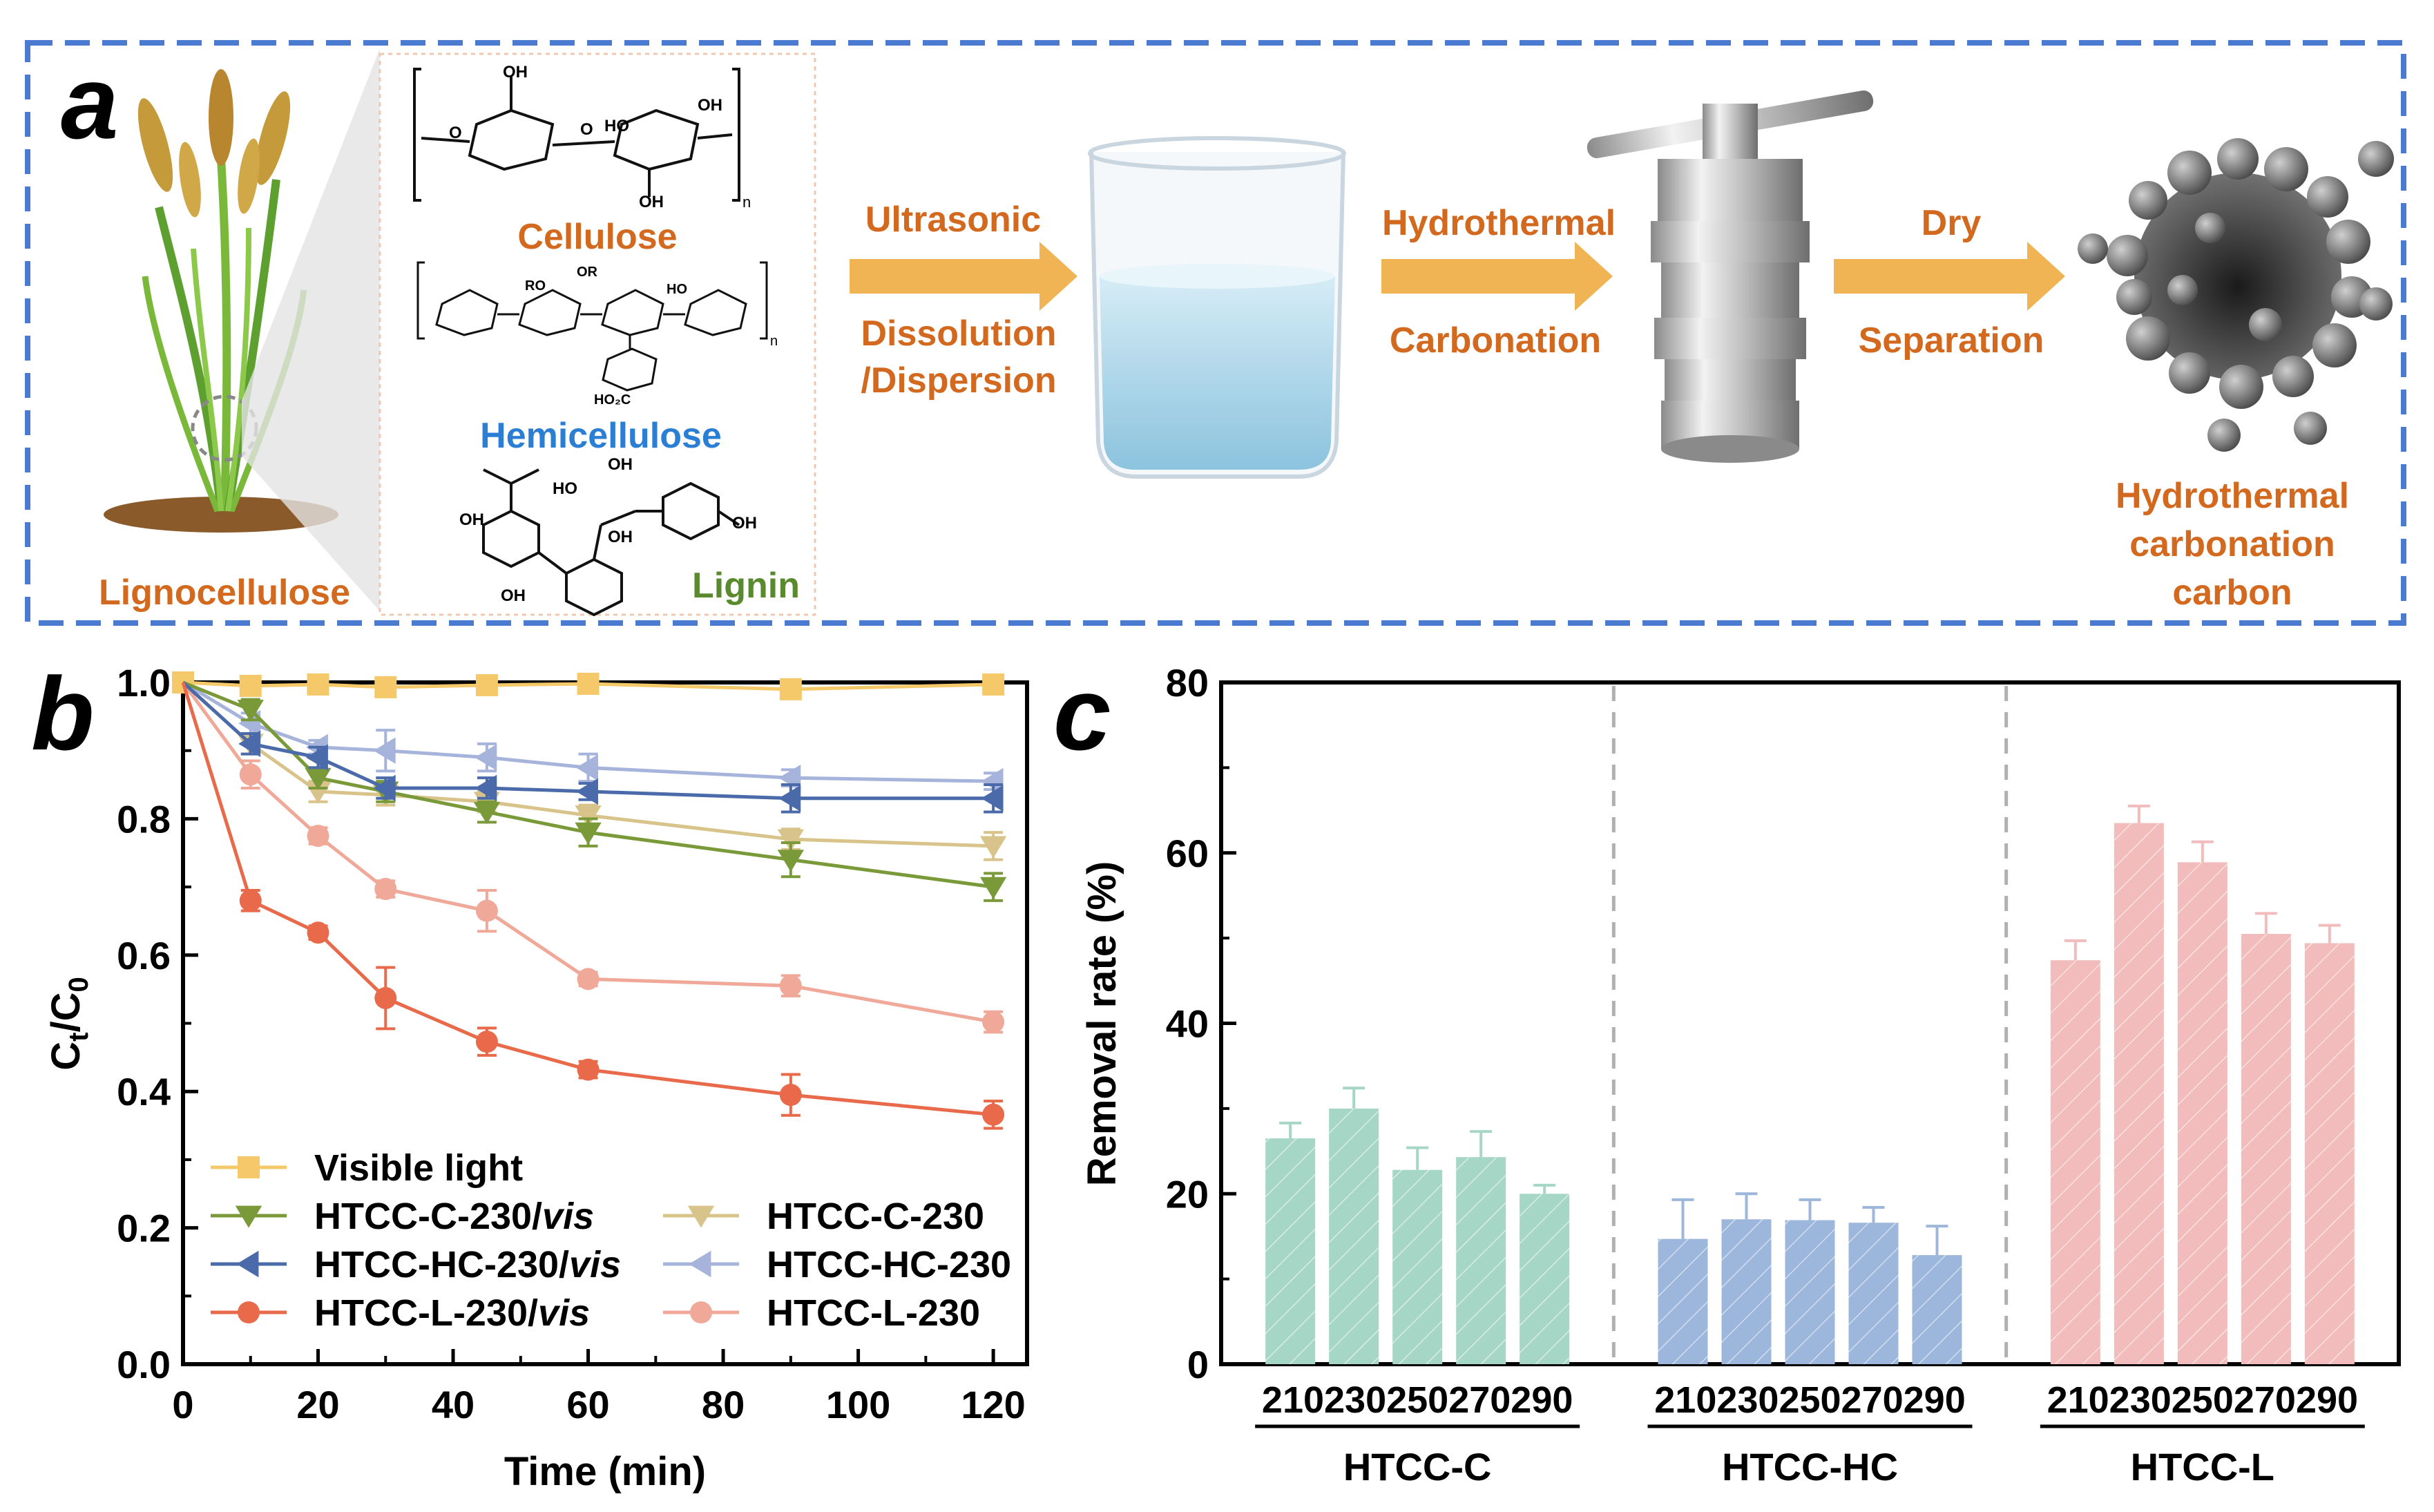 The image size is (2434, 1512). What do you see at coordinates (144, 955) in the screenshot?
I see `y-tick-label: 0.6` at bounding box center [144, 955].